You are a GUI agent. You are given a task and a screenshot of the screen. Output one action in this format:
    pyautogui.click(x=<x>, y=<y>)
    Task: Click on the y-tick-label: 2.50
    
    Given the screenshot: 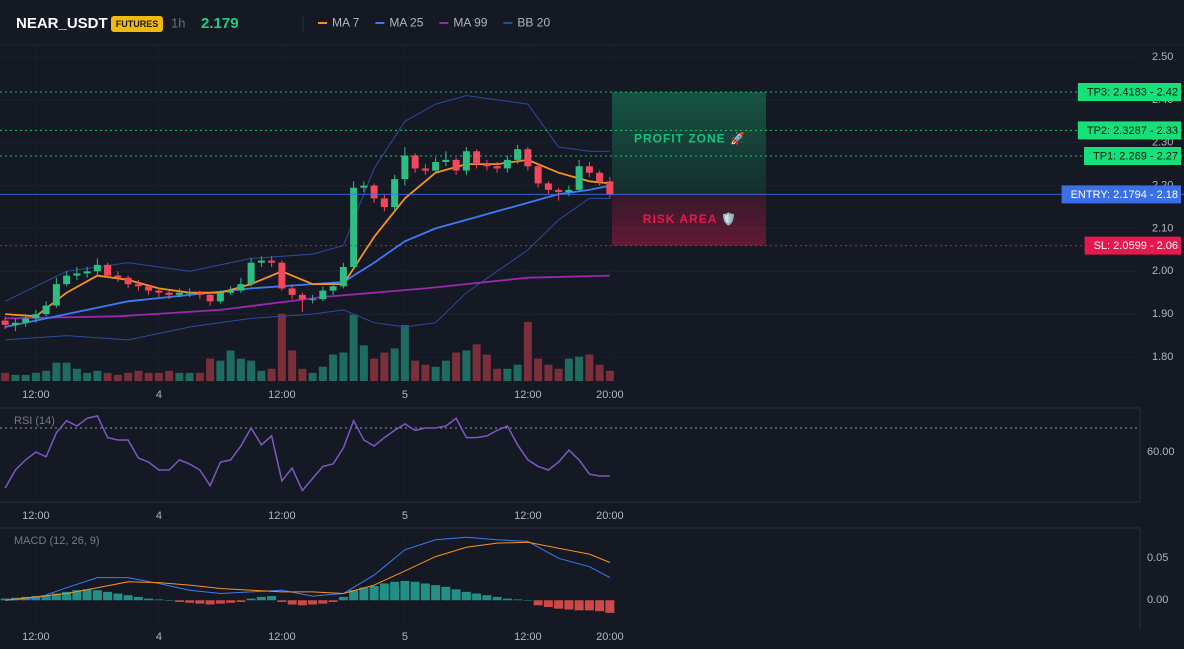 What is the action you would take?
    pyautogui.click(x=1162, y=57)
    